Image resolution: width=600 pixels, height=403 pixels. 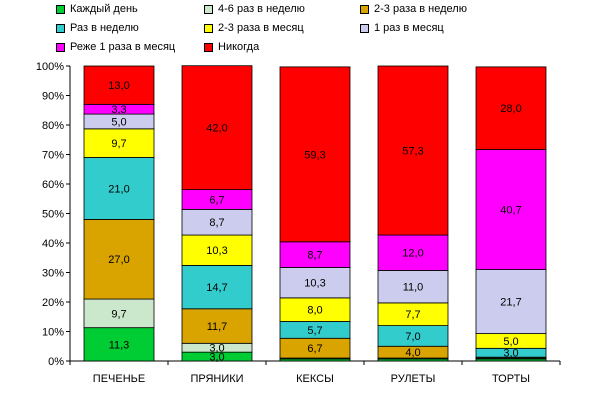 I want to click on data-label: 12,0, so click(x=412, y=254).